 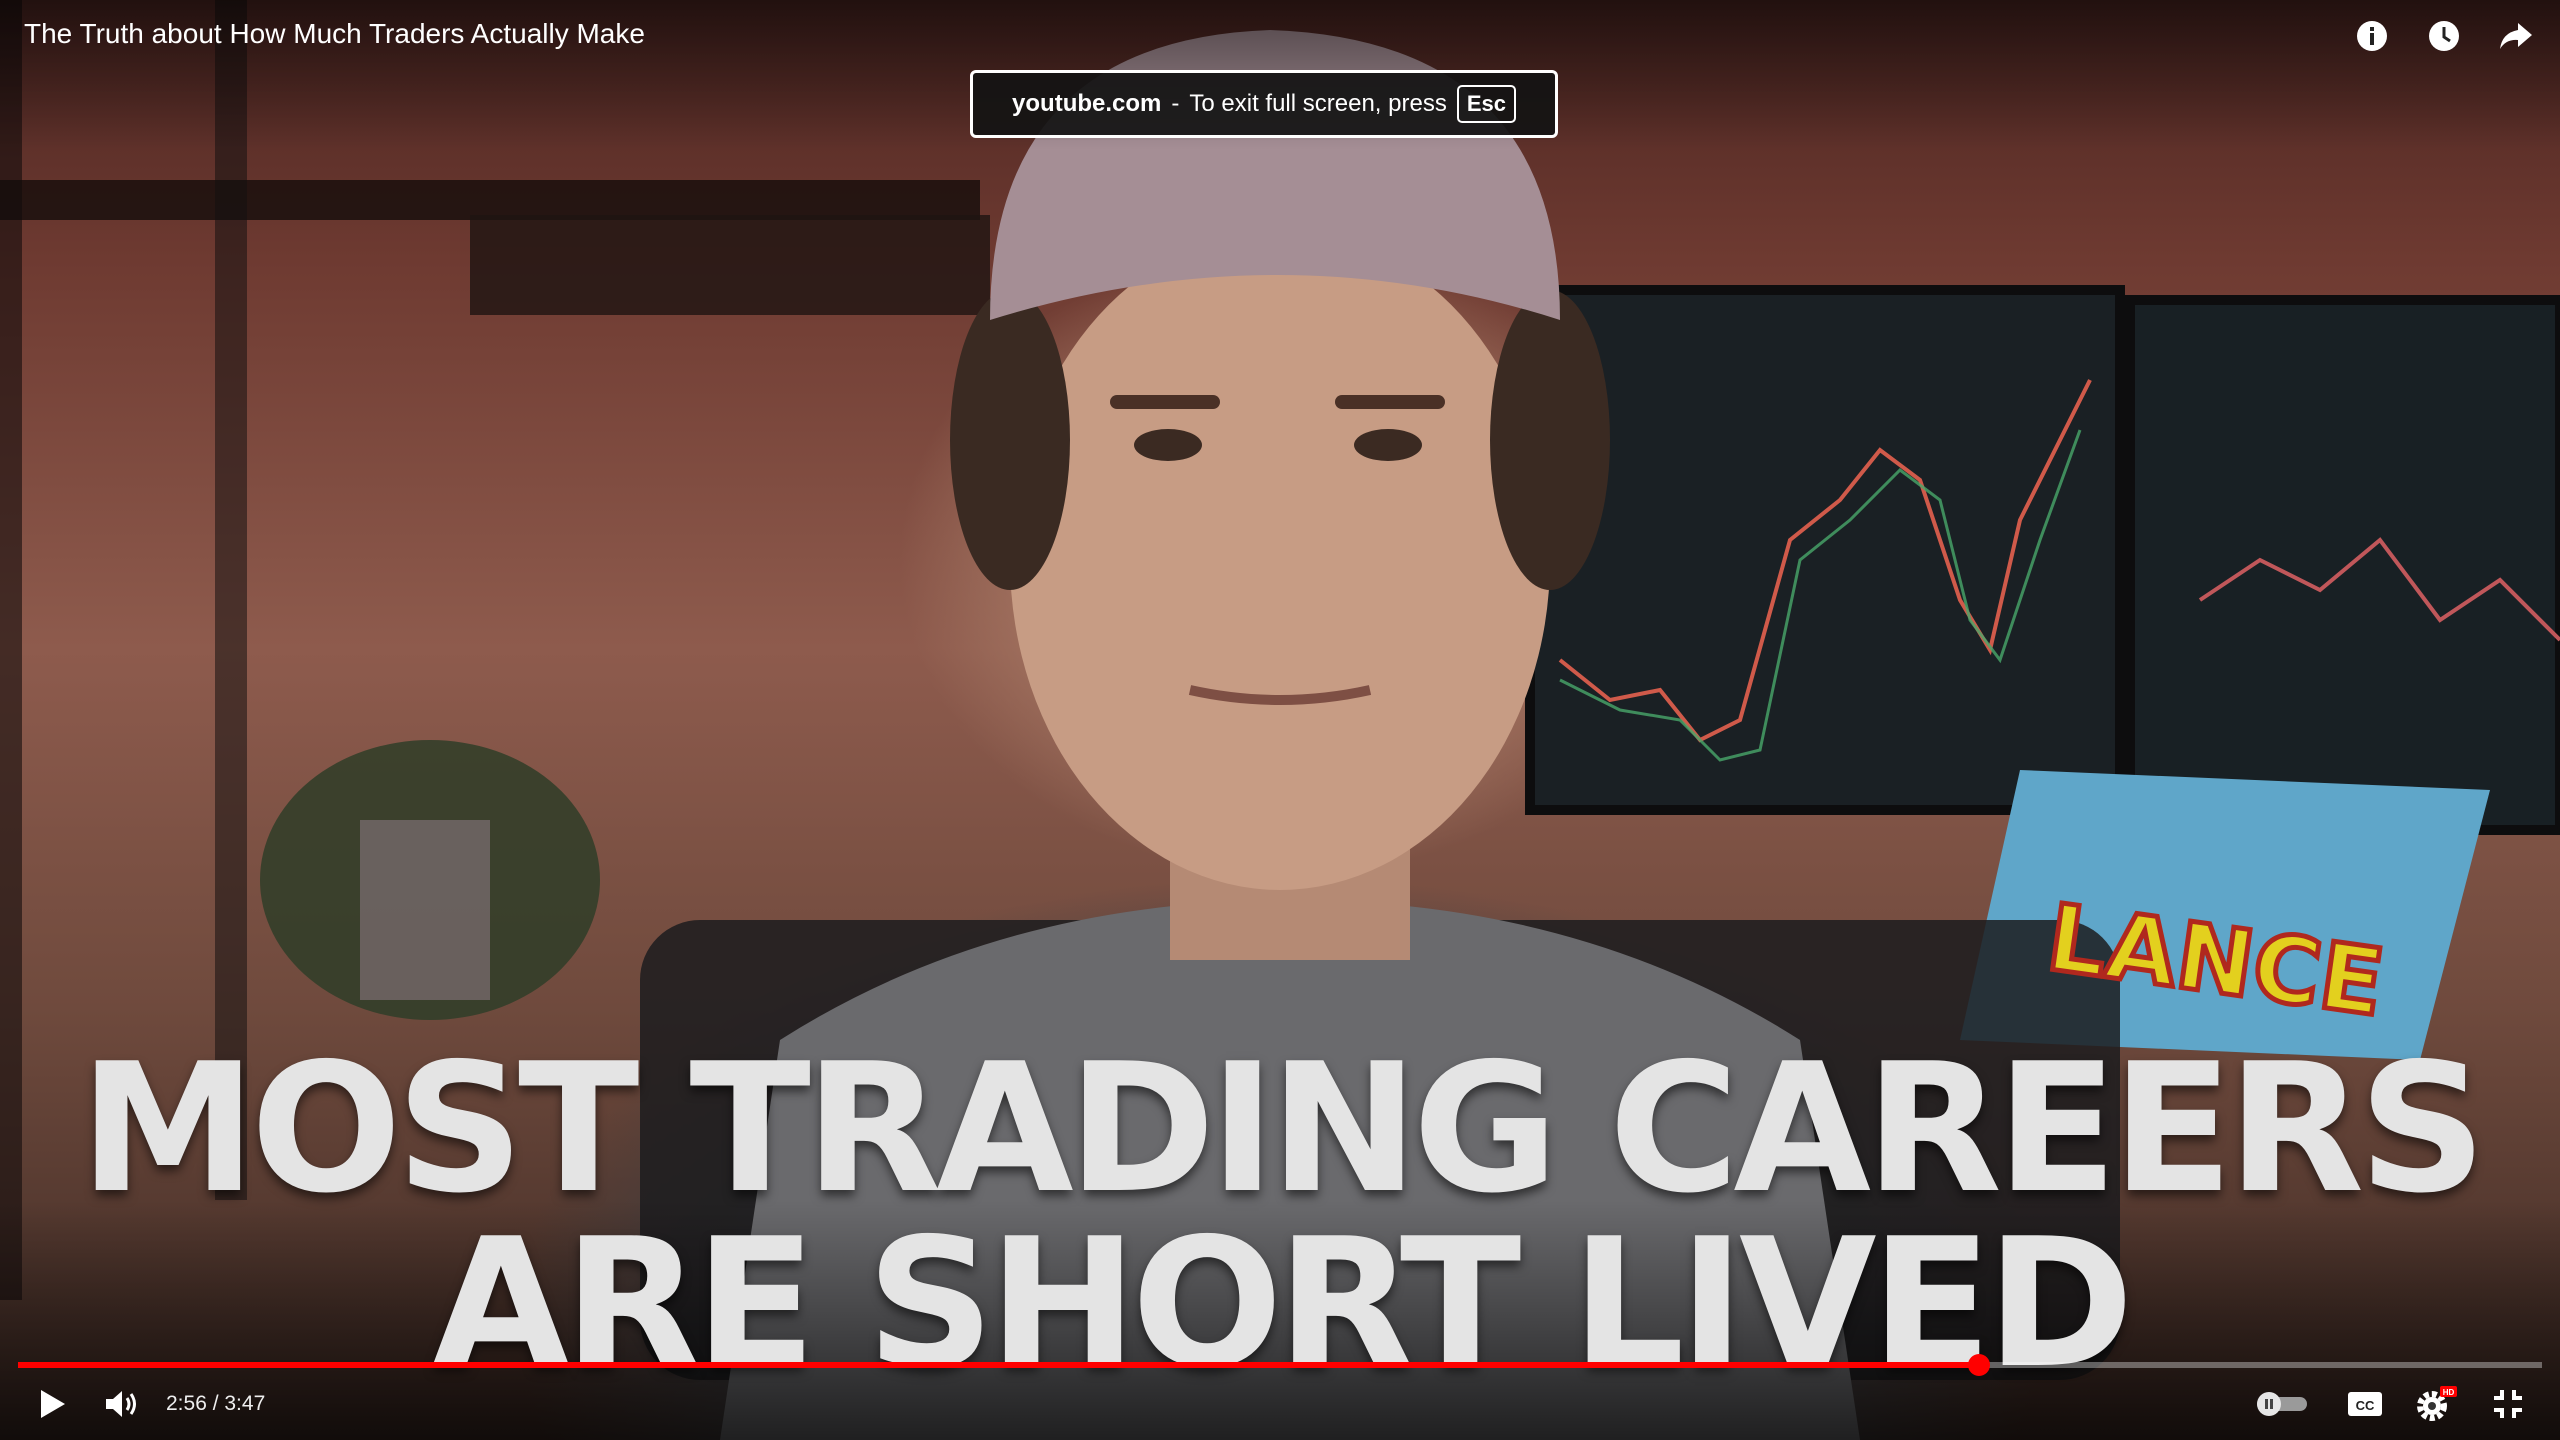 I want to click on info-button, so click(x=2372, y=36).